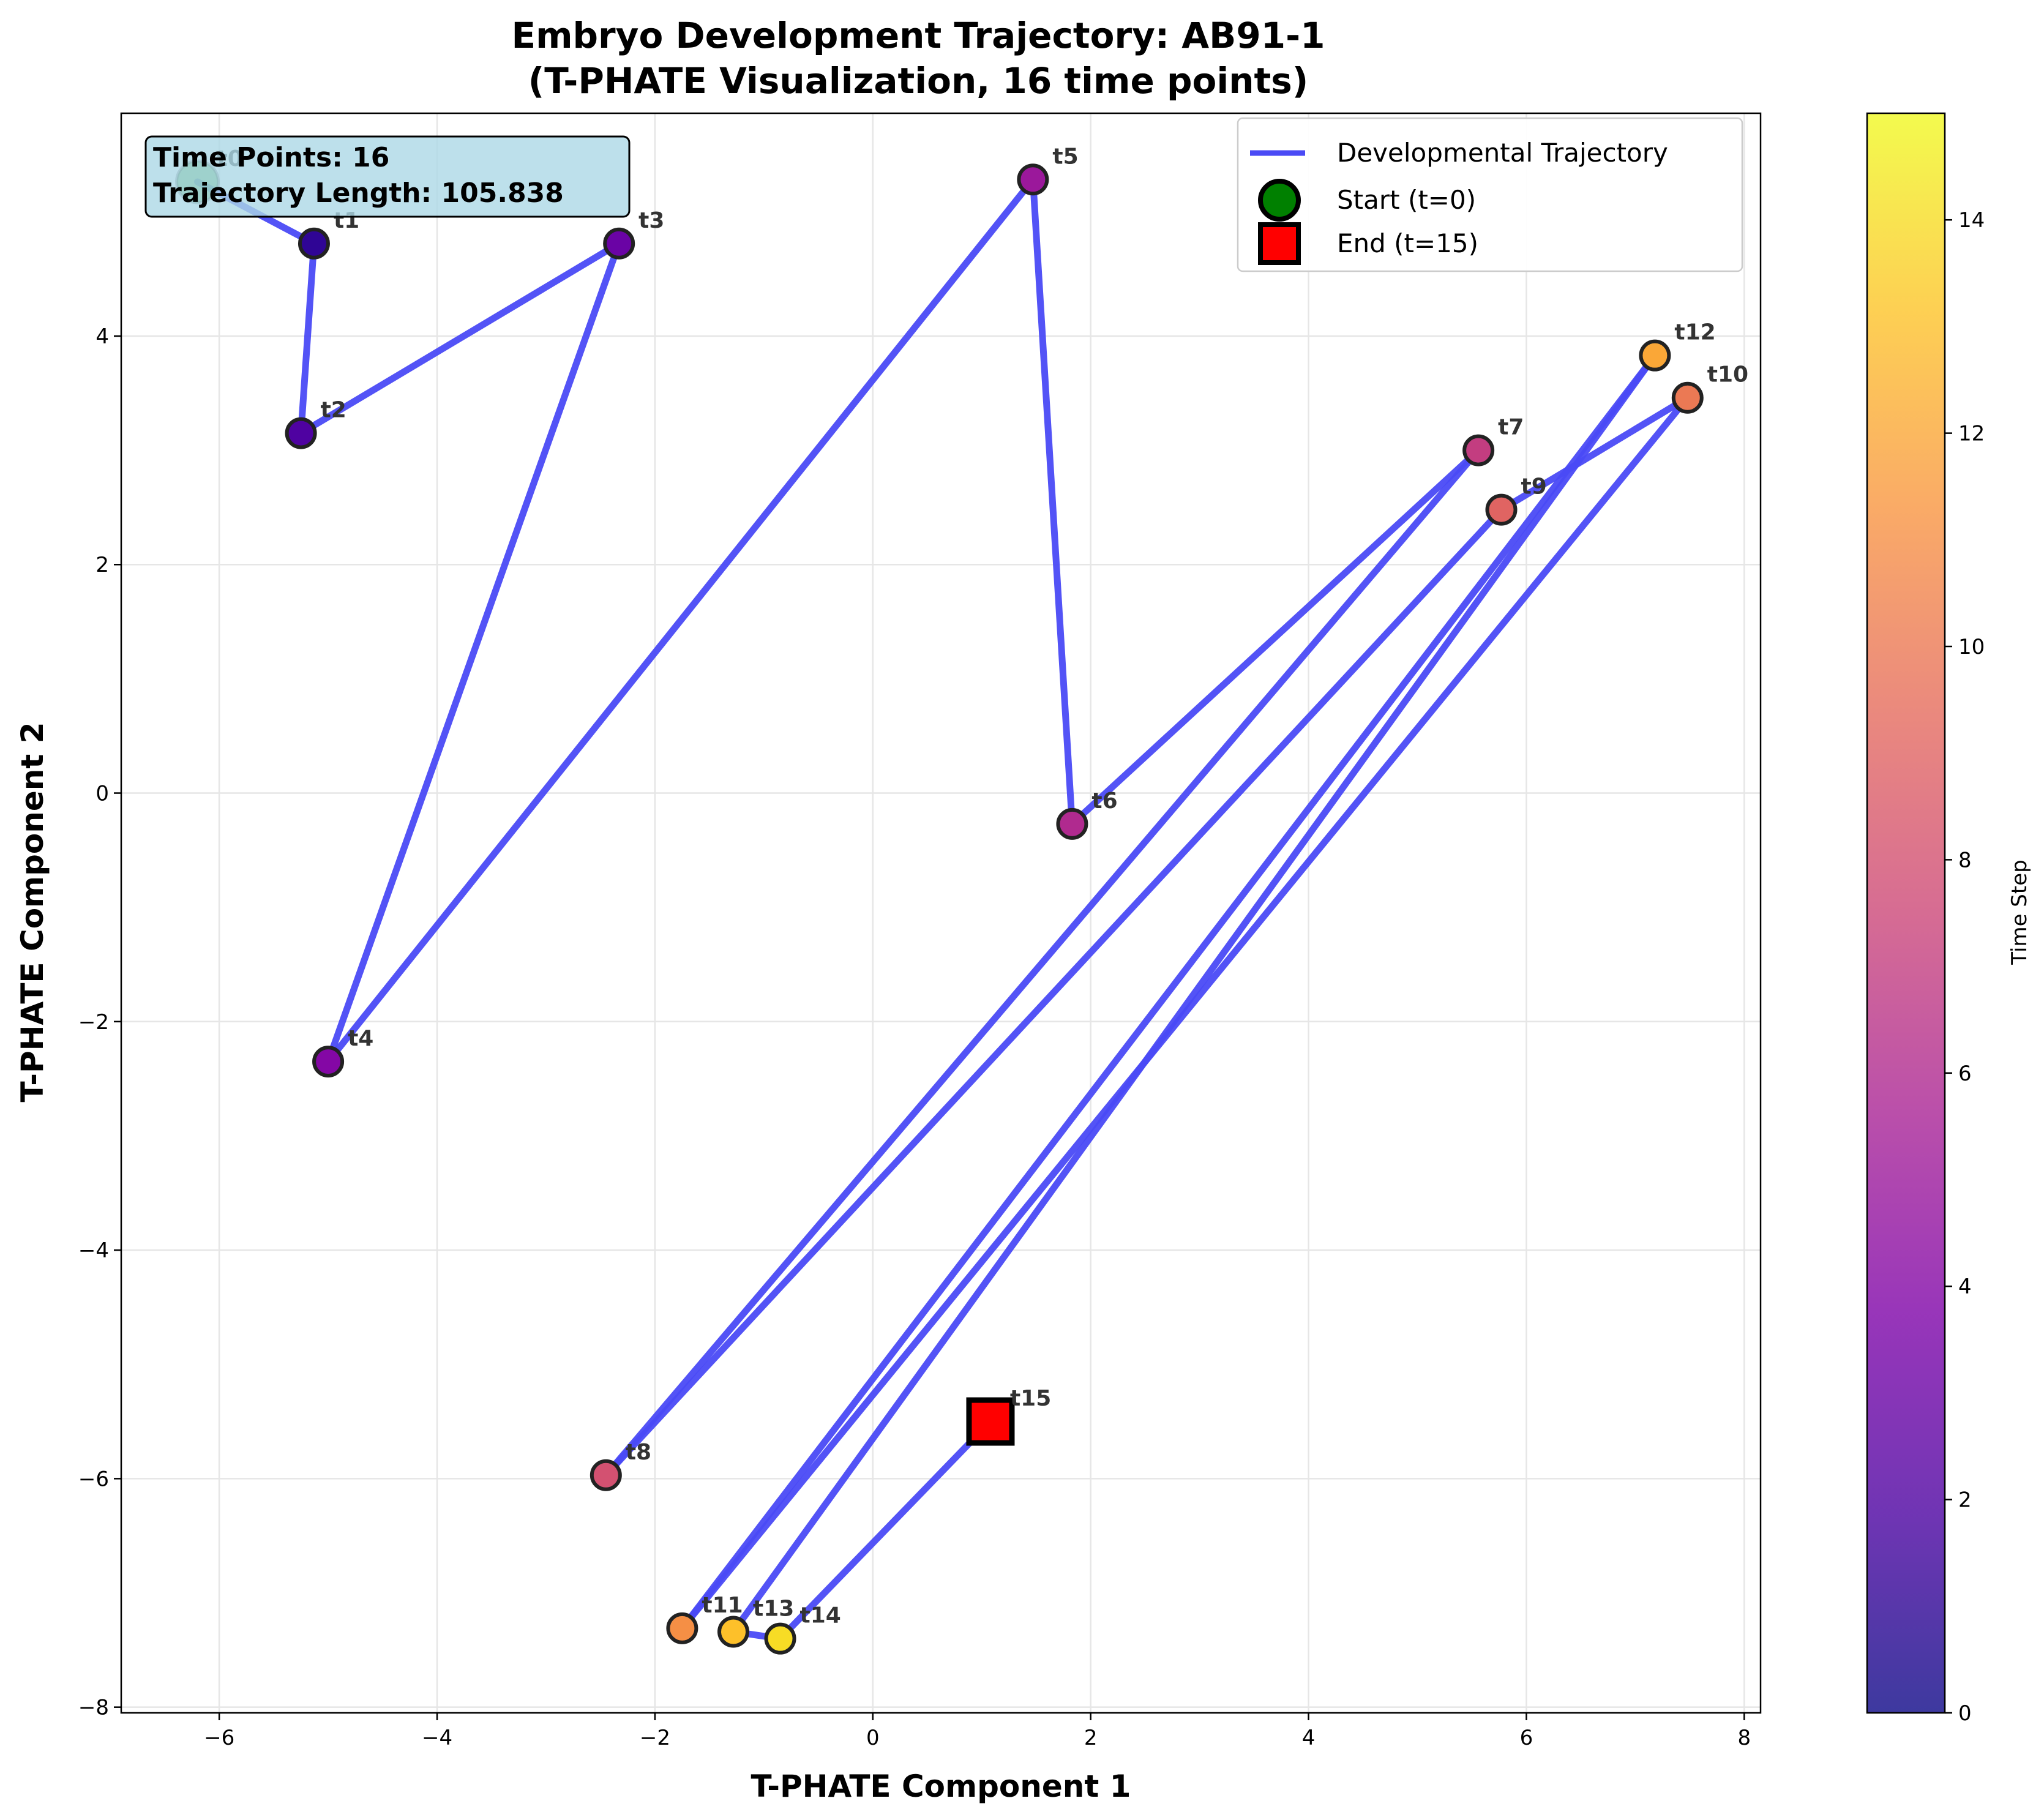 The width and height of the screenshot is (2044, 1820). What do you see at coordinates (722, 1605) in the screenshot?
I see `point-label: t11` at bounding box center [722, 1605].